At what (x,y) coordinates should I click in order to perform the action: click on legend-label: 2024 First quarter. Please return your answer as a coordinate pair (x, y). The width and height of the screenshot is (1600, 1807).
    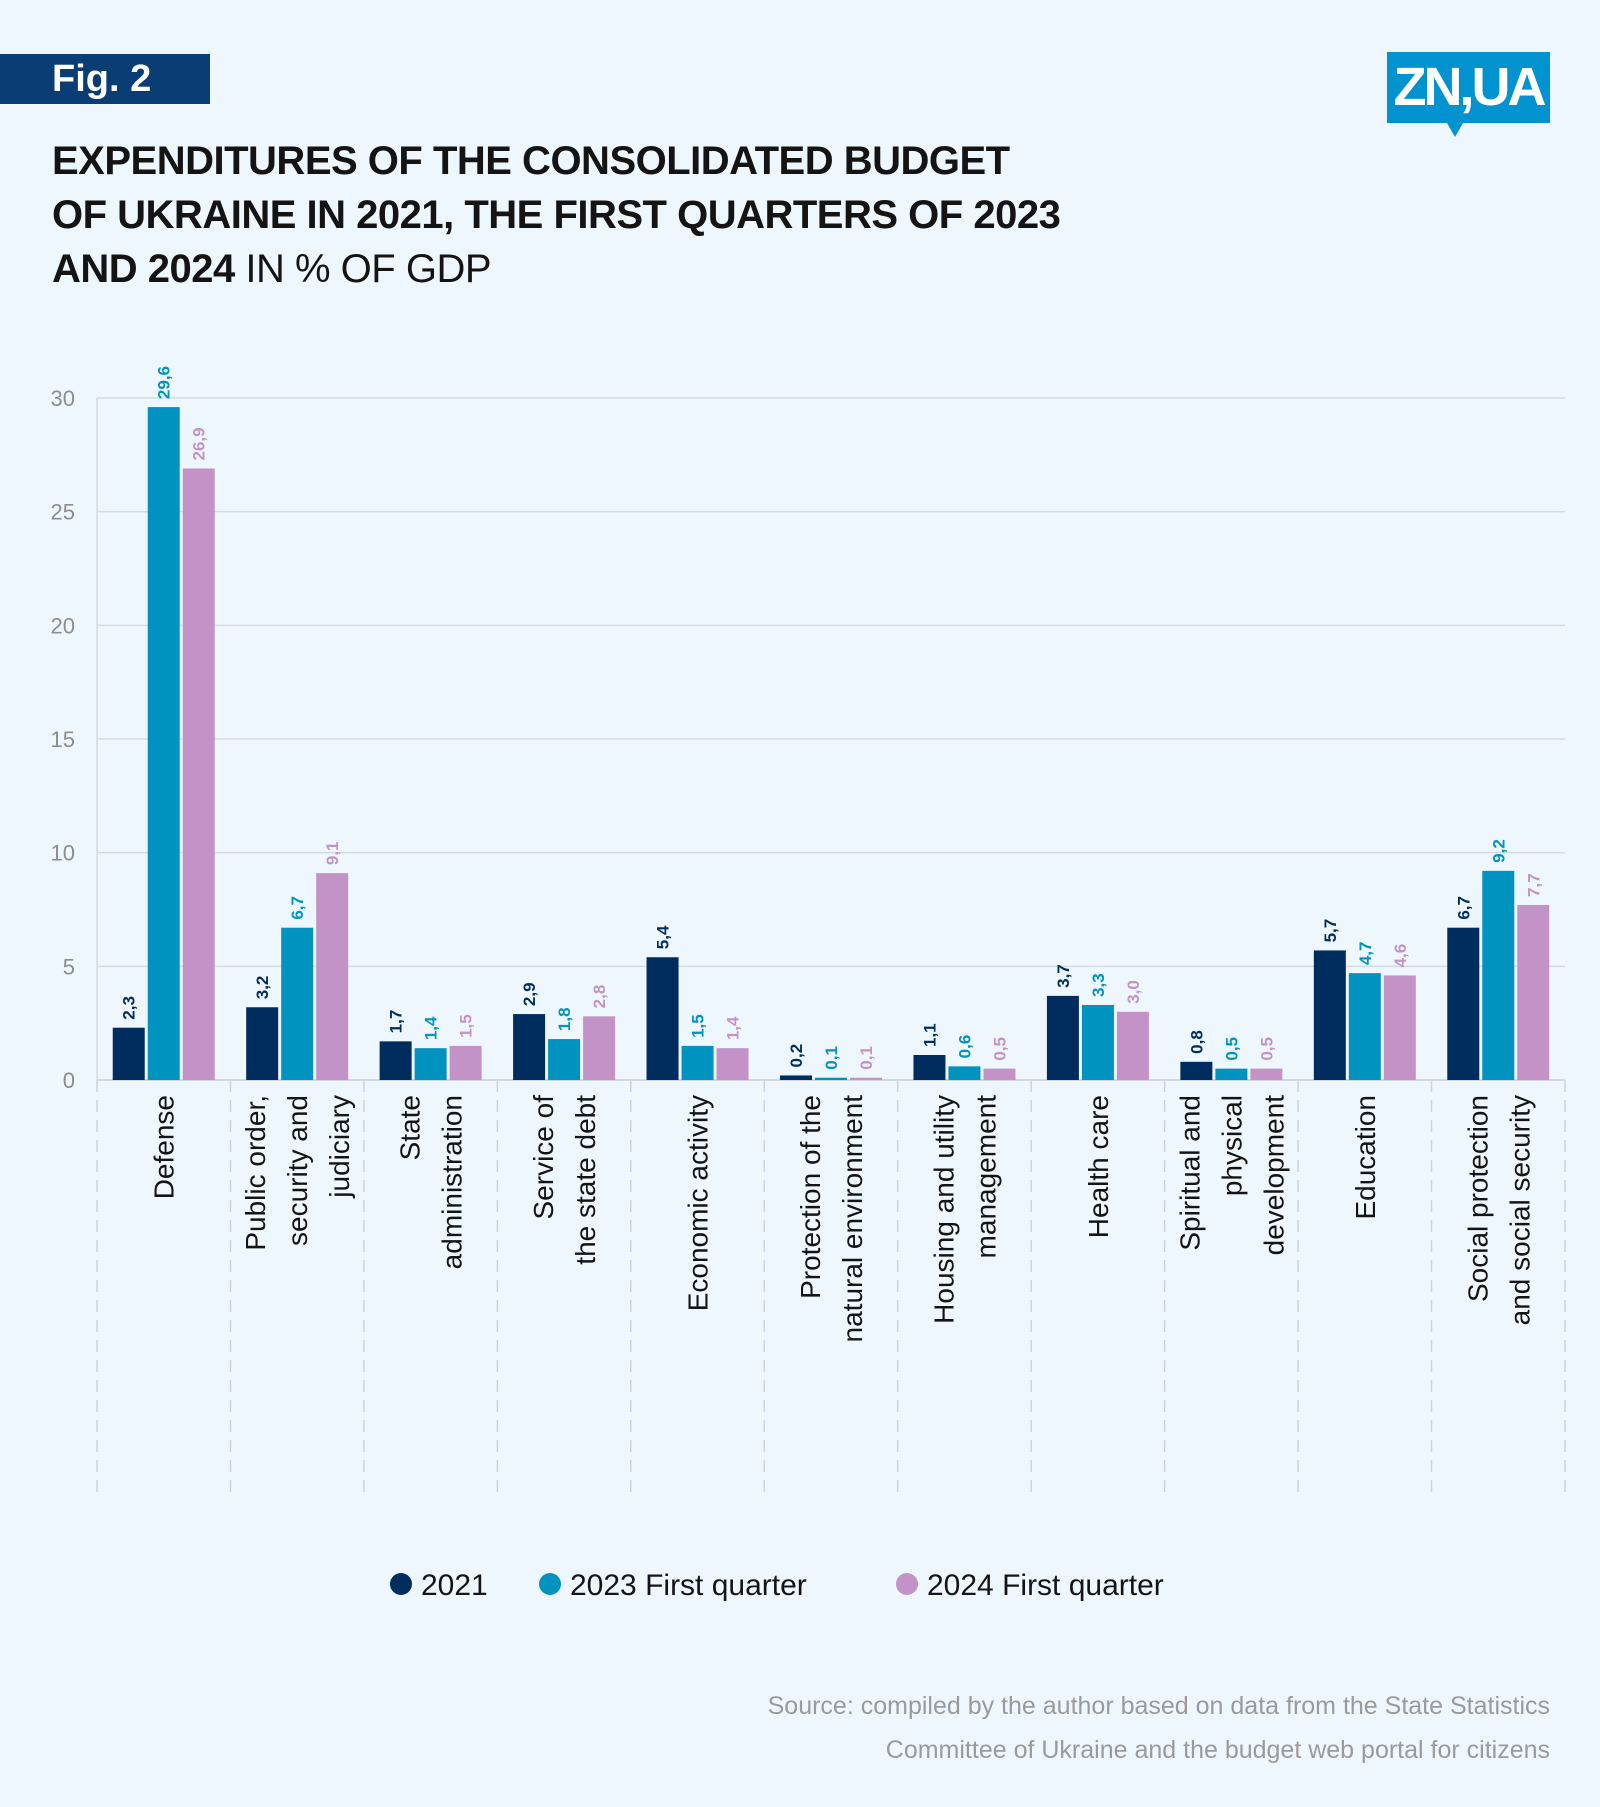
    Looking at the image, I should click on (1045, 1585).